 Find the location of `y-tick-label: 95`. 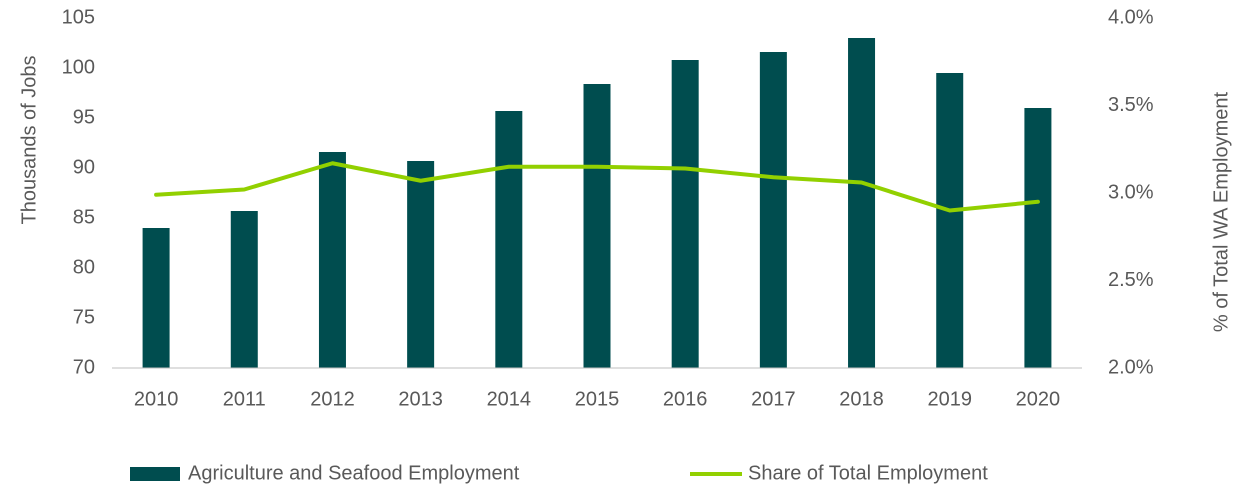

y-tick-label: 95 is located at coordinates (84, 117).